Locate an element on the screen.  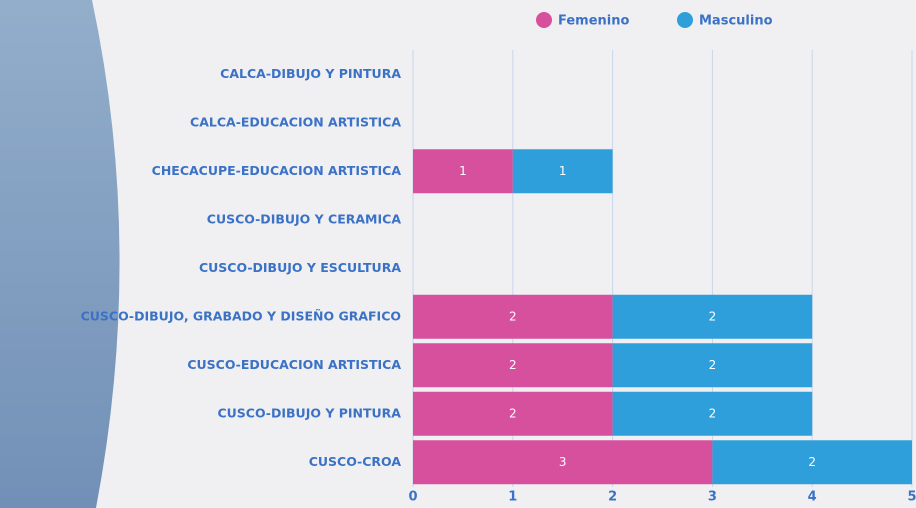
y-tick-label: CALCA-DIBUJO Y PINTURA is located at coordinates (310, 73).